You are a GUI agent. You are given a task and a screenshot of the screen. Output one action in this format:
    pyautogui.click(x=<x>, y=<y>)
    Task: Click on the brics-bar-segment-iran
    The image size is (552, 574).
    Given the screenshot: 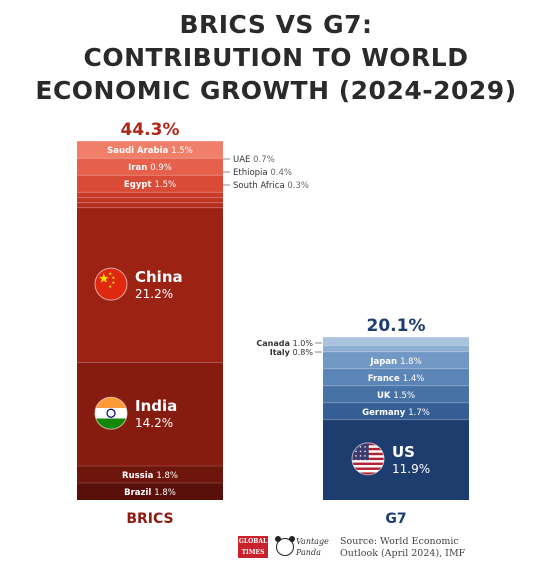 What is the action you would take?
    pyautogui.click(x=150, y=167)
    